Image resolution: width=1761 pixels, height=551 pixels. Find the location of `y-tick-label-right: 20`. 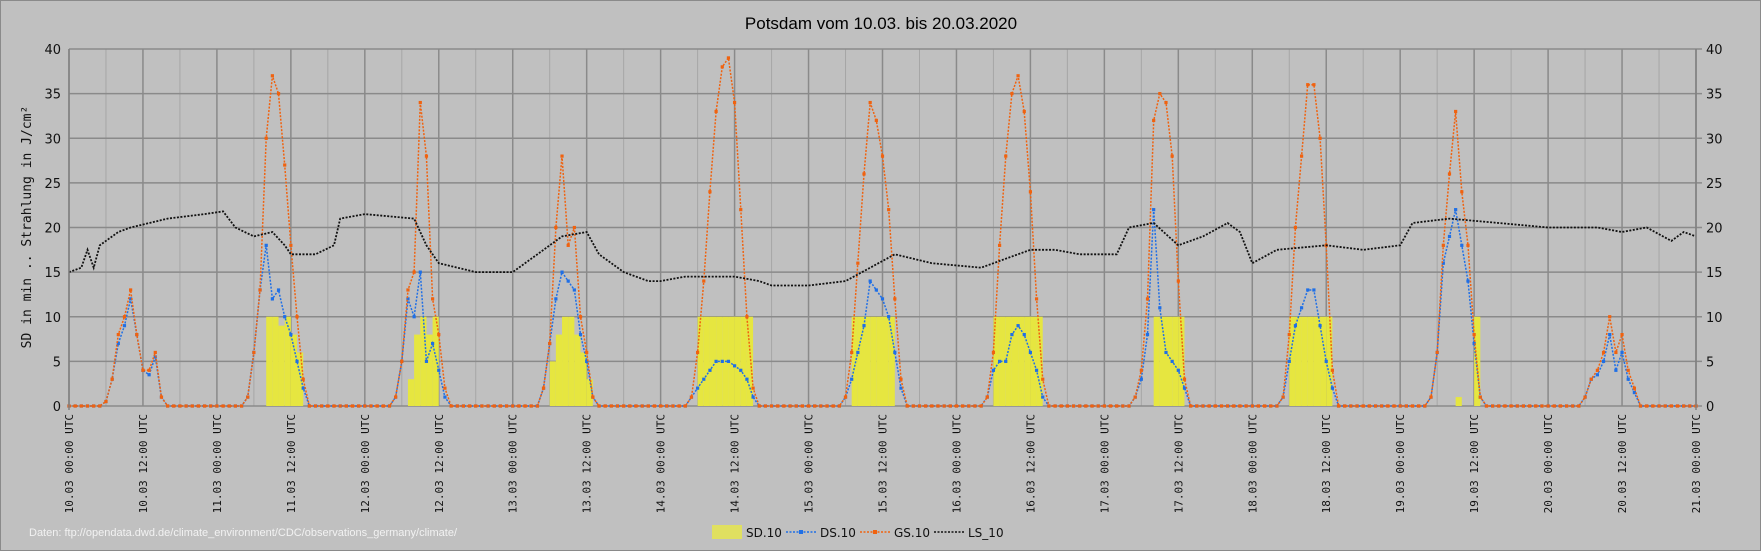

y-tick-label-right: 20 is located at coordinates (1714, 229).